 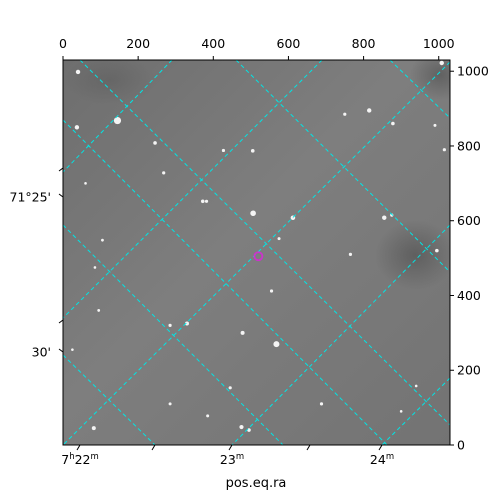 I want to click on top-tick-label: 0, so click(x=63, y=43).